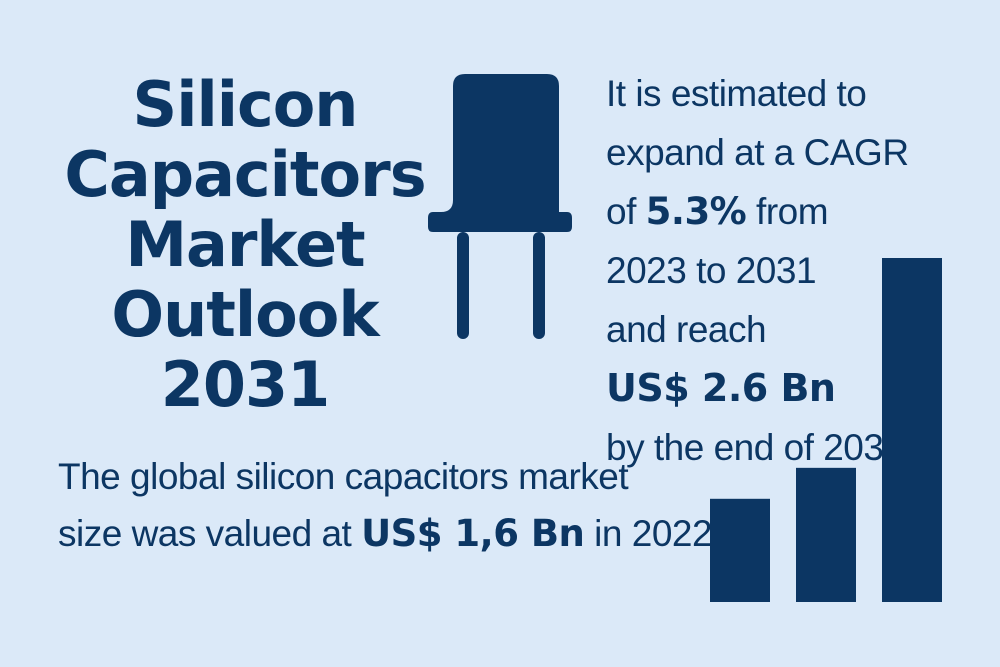 This screenshot has height=667, width=1000. Describe the element at coordinates (787, 211) in the screenshot. I see `projection-line-suffix: from` at that location.